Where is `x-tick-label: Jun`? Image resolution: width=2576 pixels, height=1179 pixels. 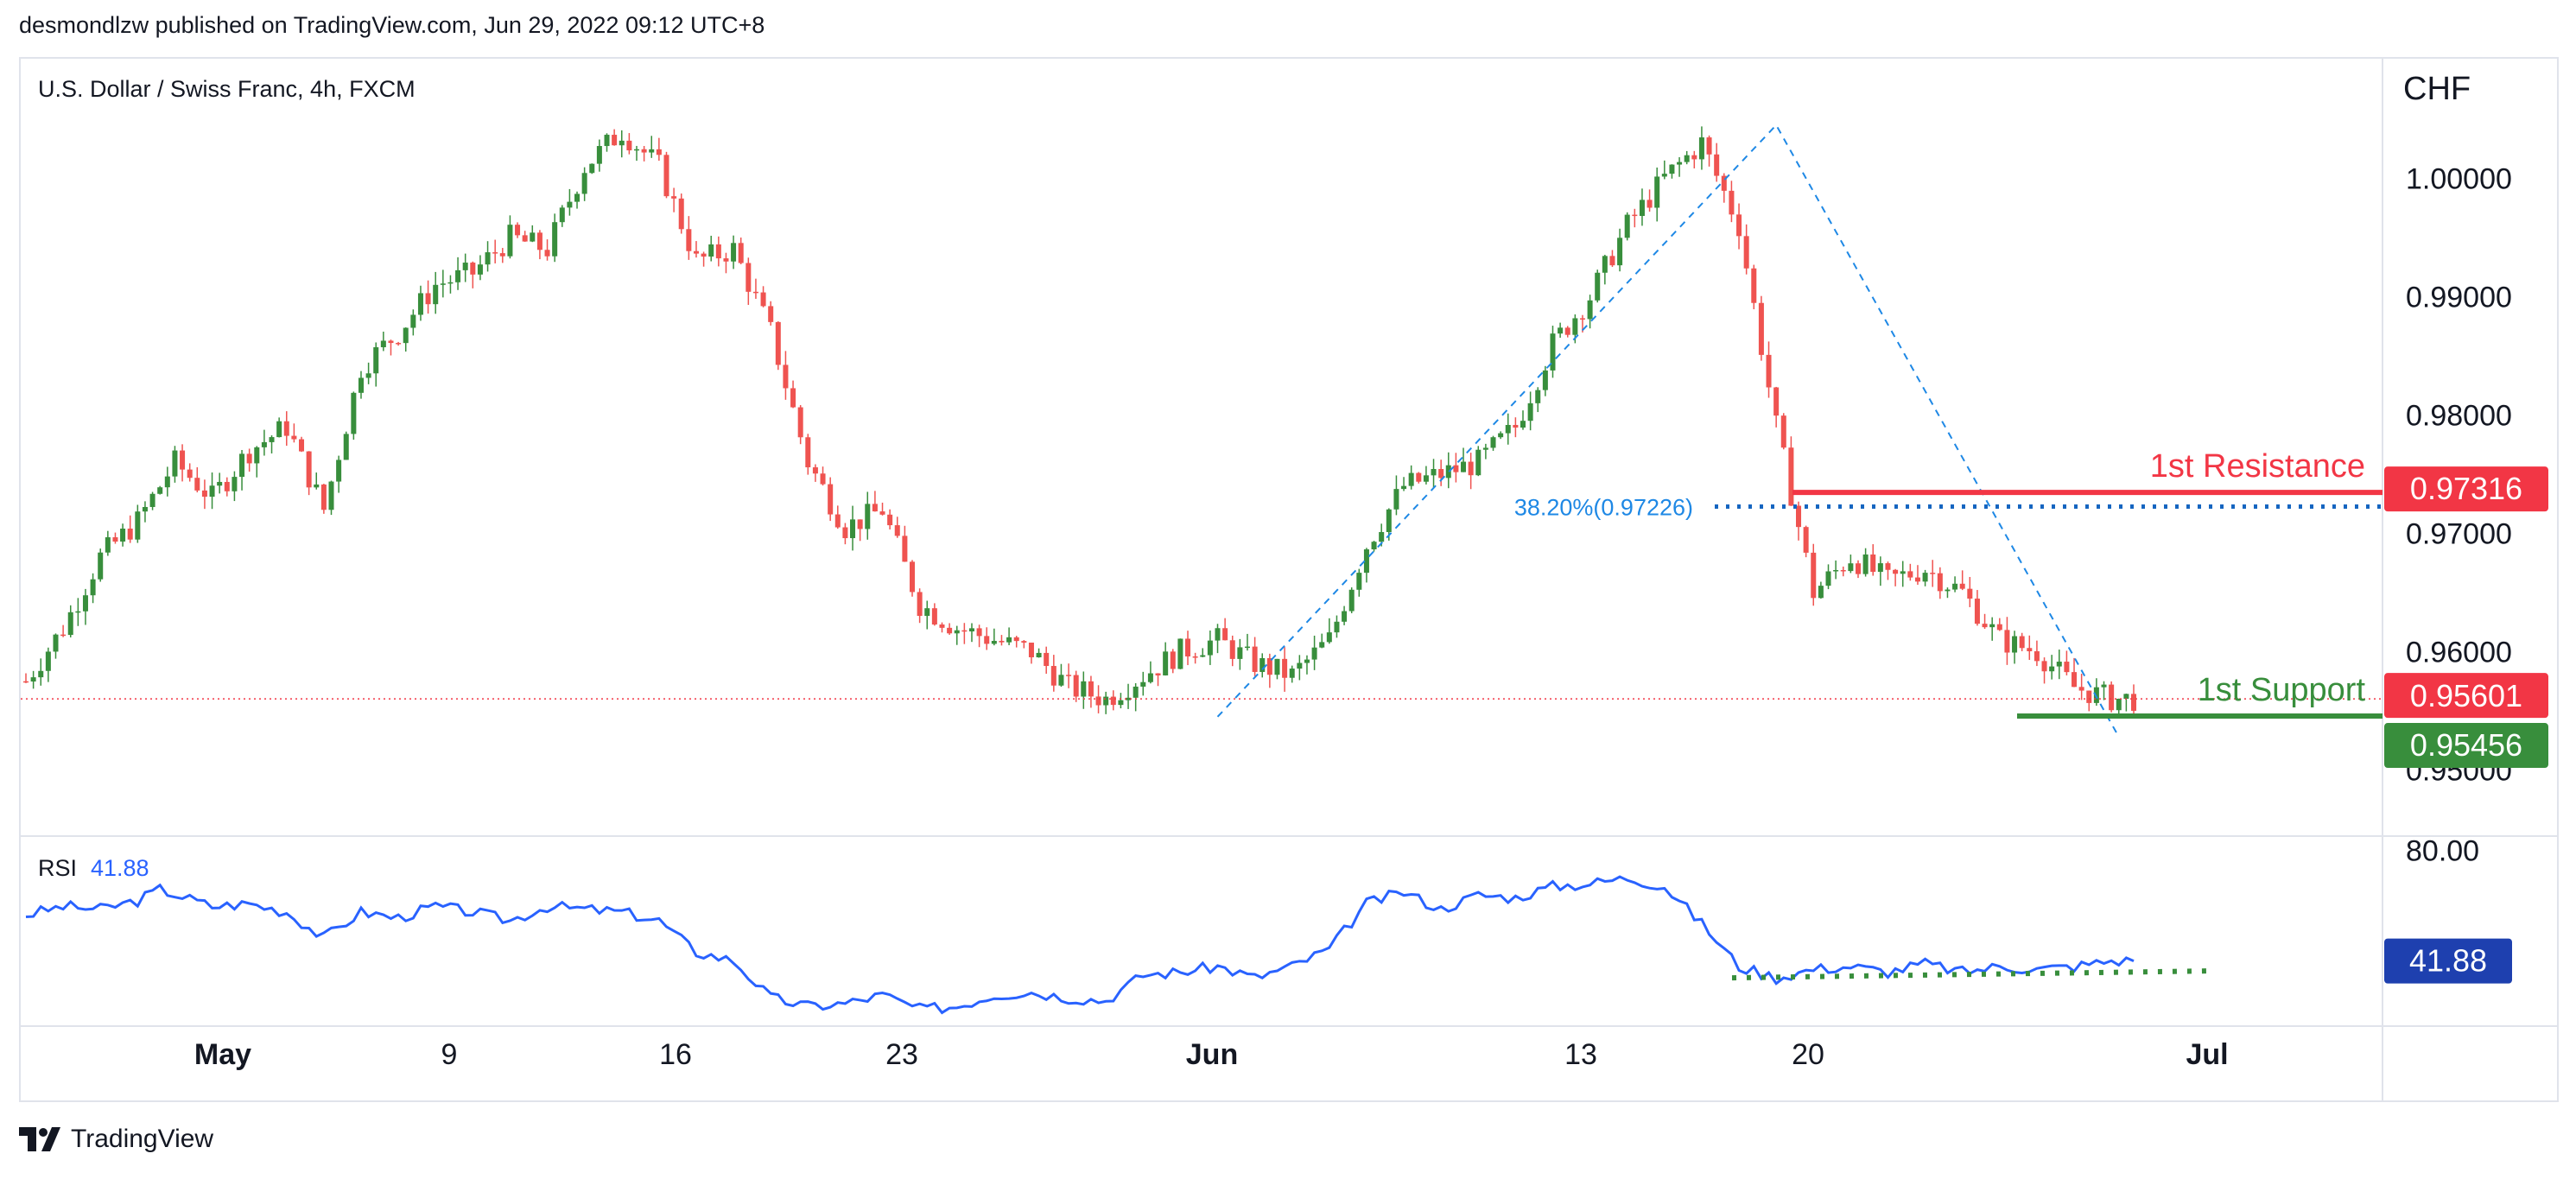 x-tick-label: Jun is located at coordinates (1212, 1054).